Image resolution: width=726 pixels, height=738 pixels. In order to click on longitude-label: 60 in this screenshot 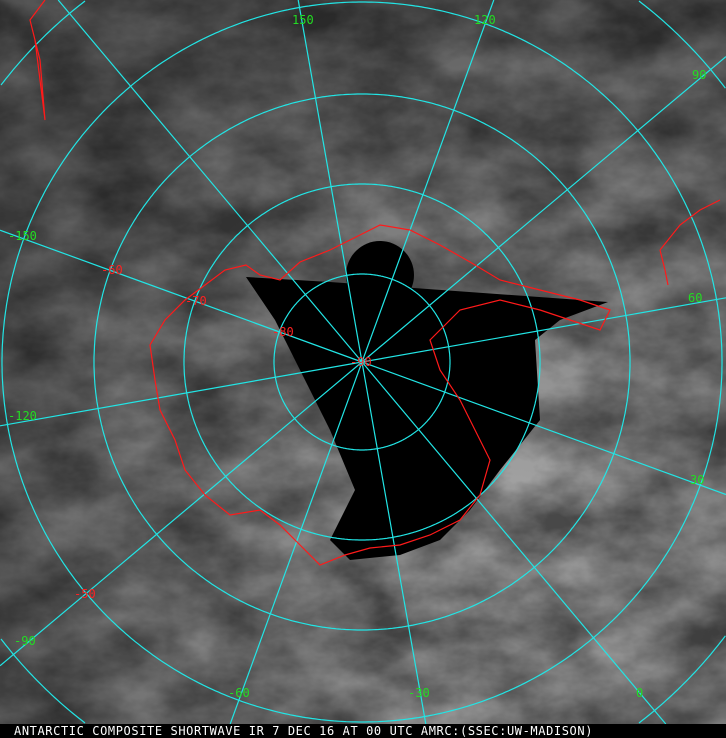, I will do `click(695, 298)`.